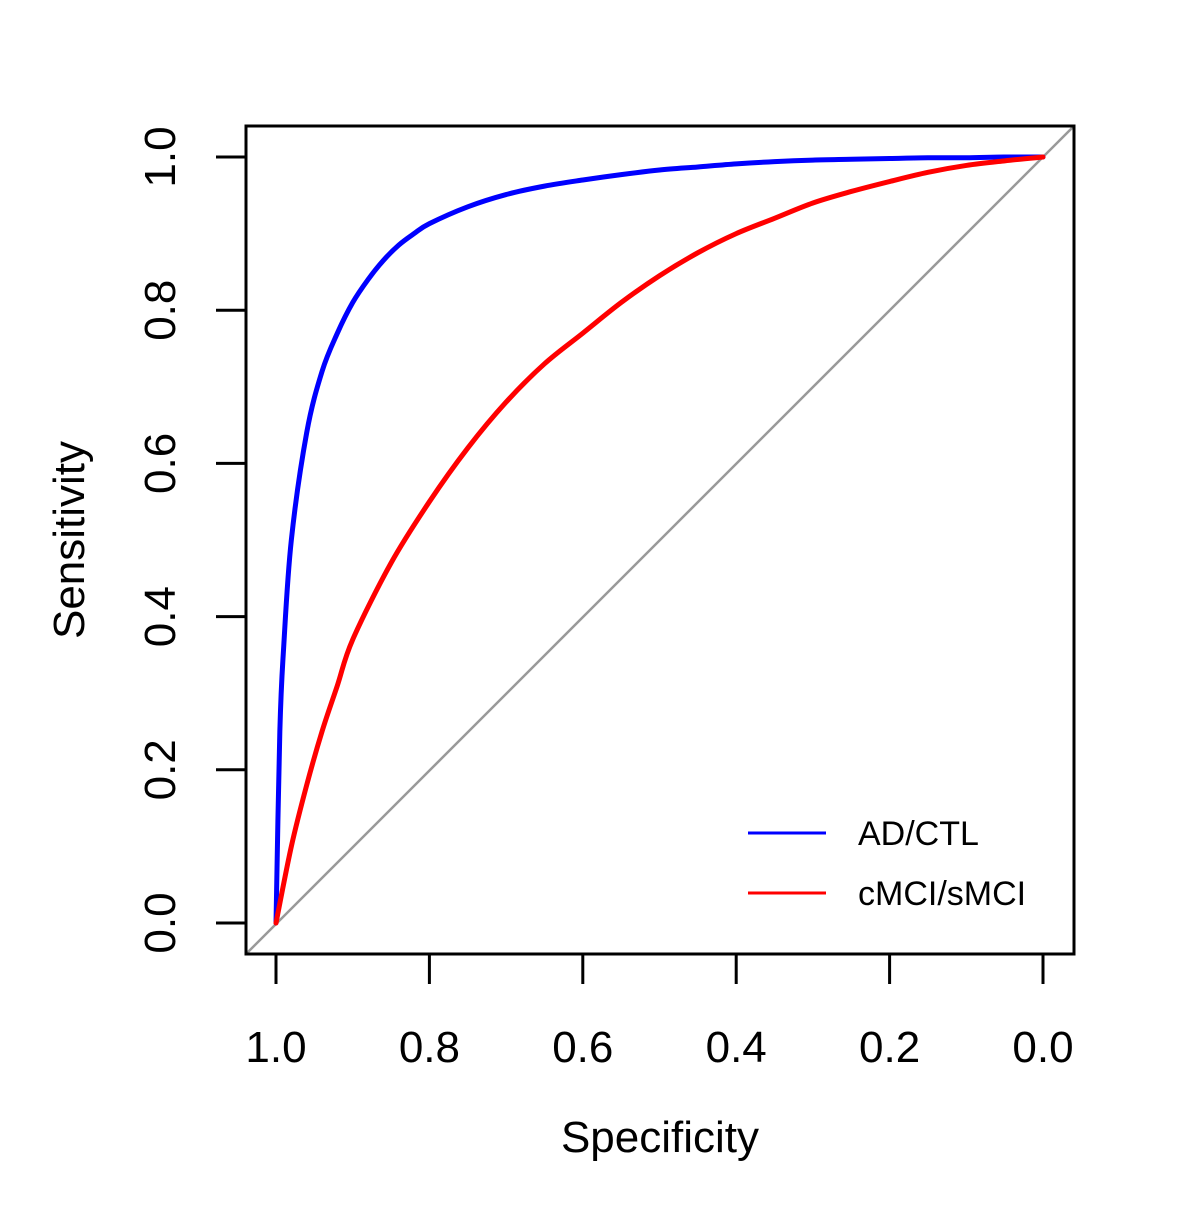 The height and width of the screenshot is (1205, 1200). Describe the element at coordinates (160, 310) in the screenshot. I see `y-tick-label: 0.8` at that location.